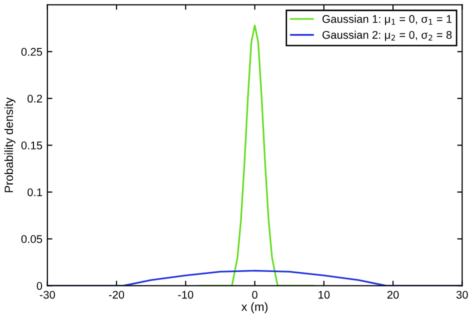 This screenshot has height=321, width=474. I want to click on x-tick-label: 30, so click(462, 294).